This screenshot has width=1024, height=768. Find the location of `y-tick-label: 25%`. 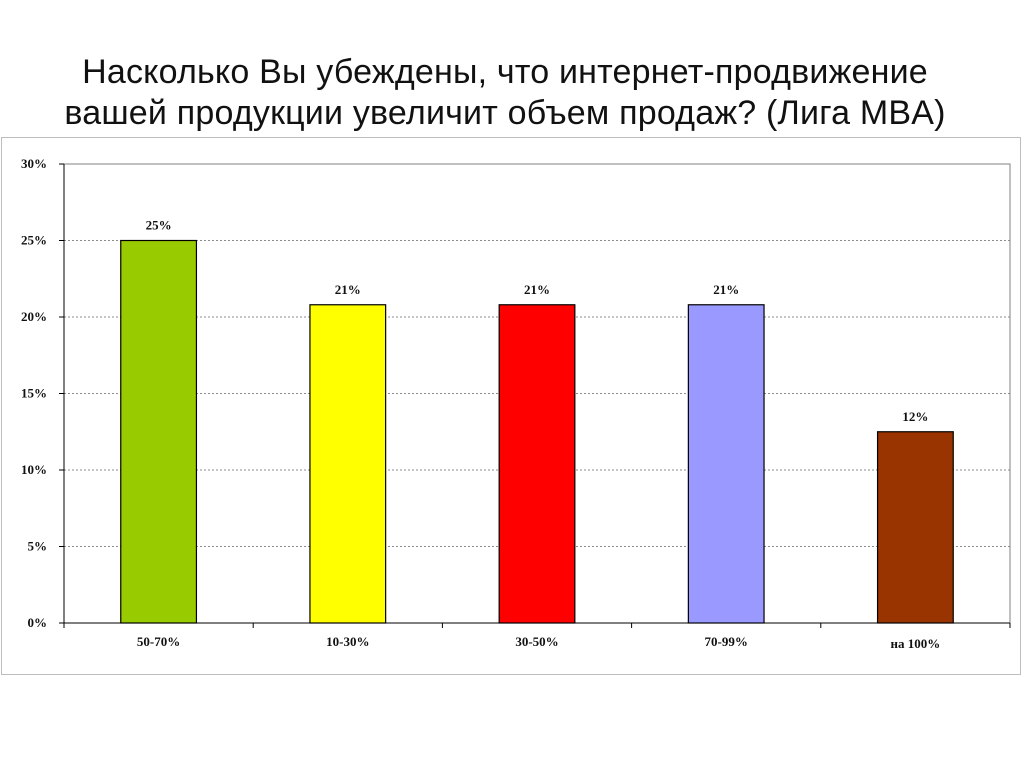

y-tick-label: 25% is located at coordinates (34, 240).